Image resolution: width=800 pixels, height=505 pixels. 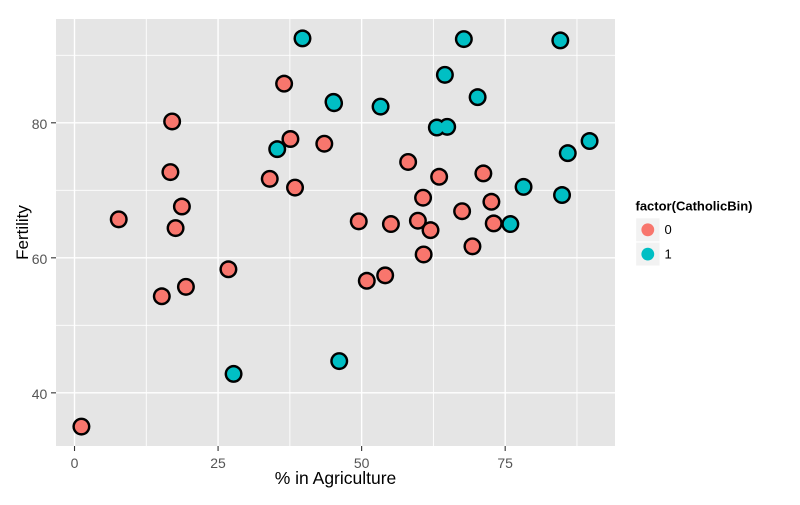 I want to click on svg-text: Fertility, so click(x=22, y=232).